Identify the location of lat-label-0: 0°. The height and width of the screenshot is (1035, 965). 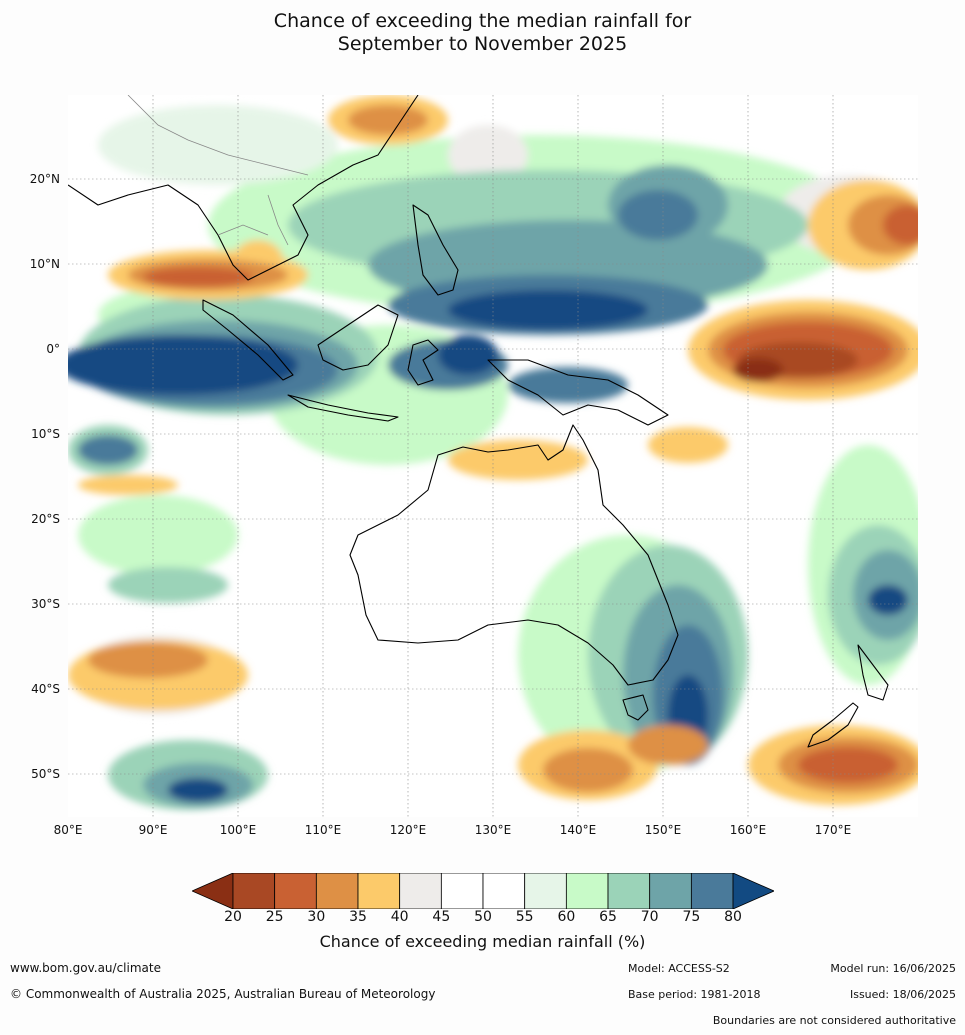
(53, 349).